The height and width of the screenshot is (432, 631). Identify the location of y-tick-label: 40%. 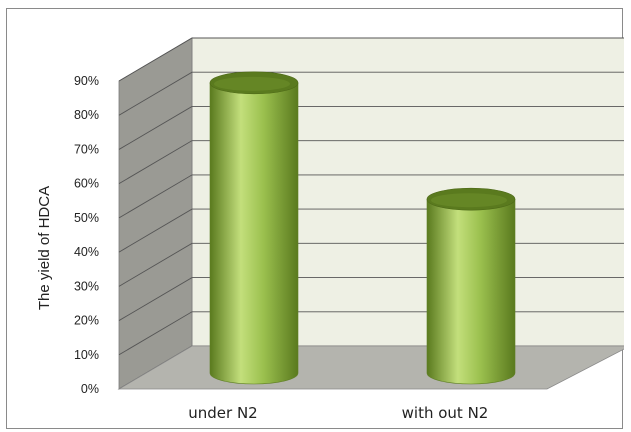
(86, 252).